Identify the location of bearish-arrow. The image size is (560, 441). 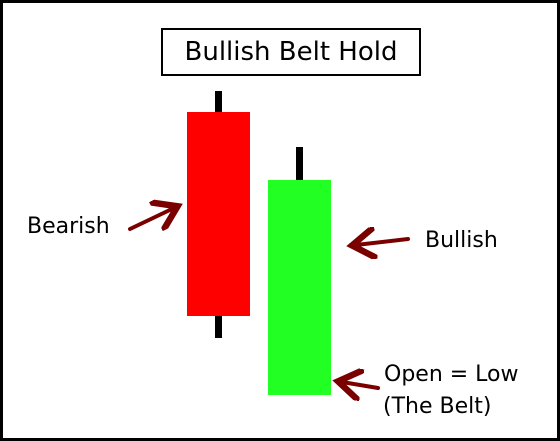
(151, 218).